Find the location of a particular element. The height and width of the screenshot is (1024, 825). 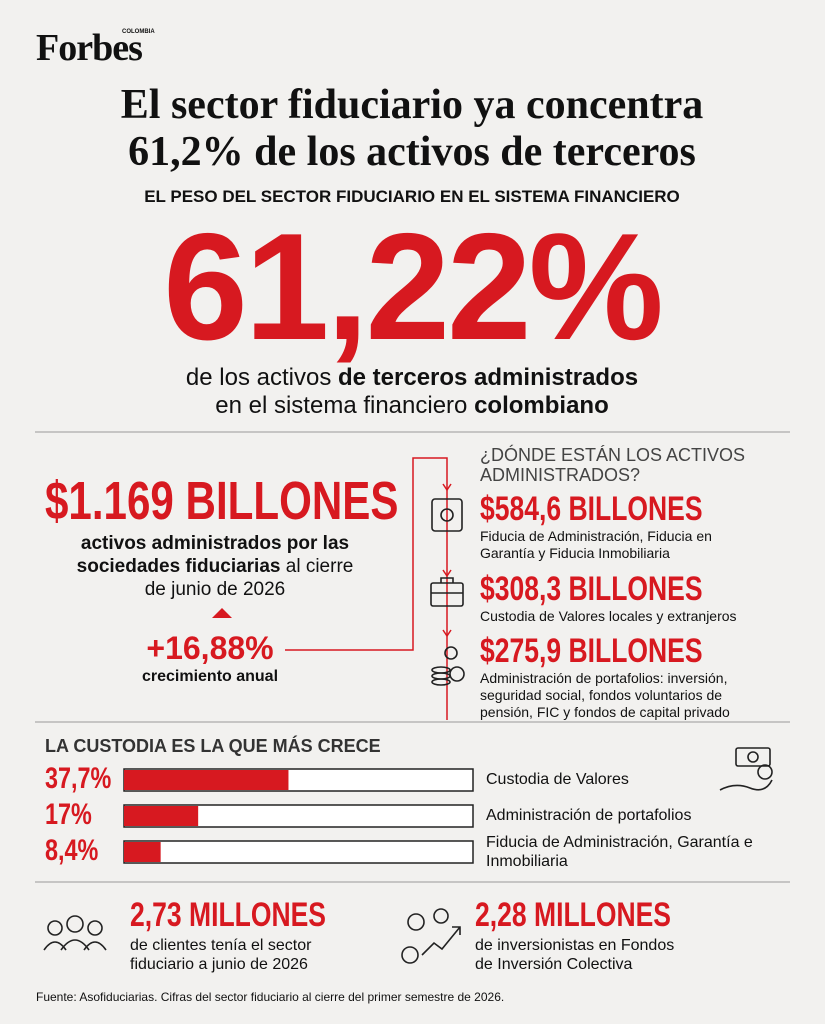

value-label: 8,4% is located at coordinates (72, 850).